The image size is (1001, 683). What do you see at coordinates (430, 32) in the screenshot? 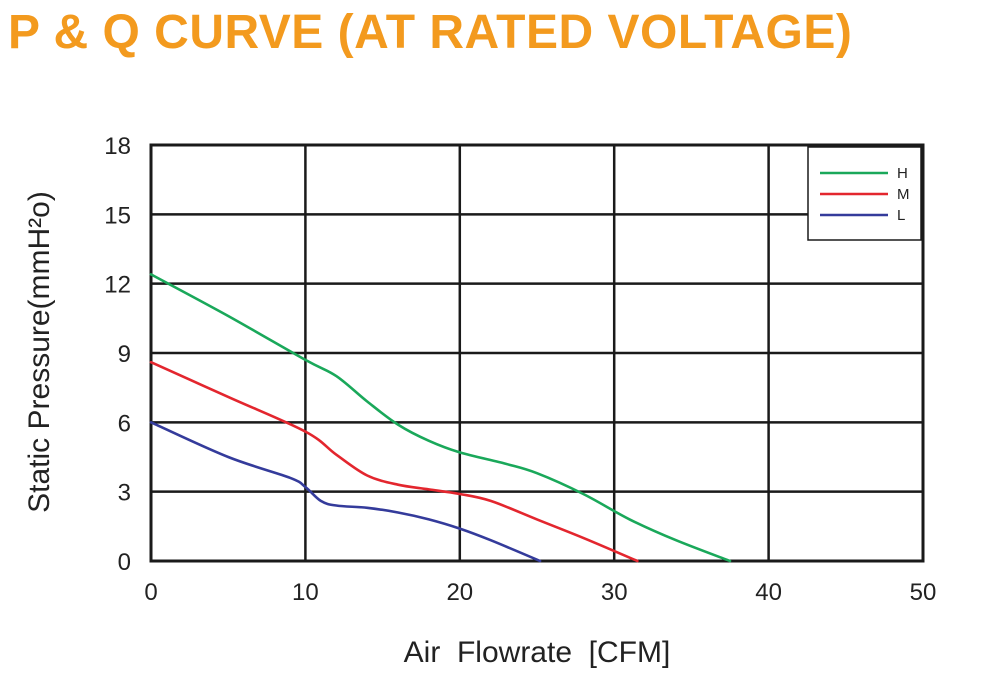
I see `chart-title: P & Q CURVE (AT RATED VOLTAGE)` at bounding box center [430, 32].